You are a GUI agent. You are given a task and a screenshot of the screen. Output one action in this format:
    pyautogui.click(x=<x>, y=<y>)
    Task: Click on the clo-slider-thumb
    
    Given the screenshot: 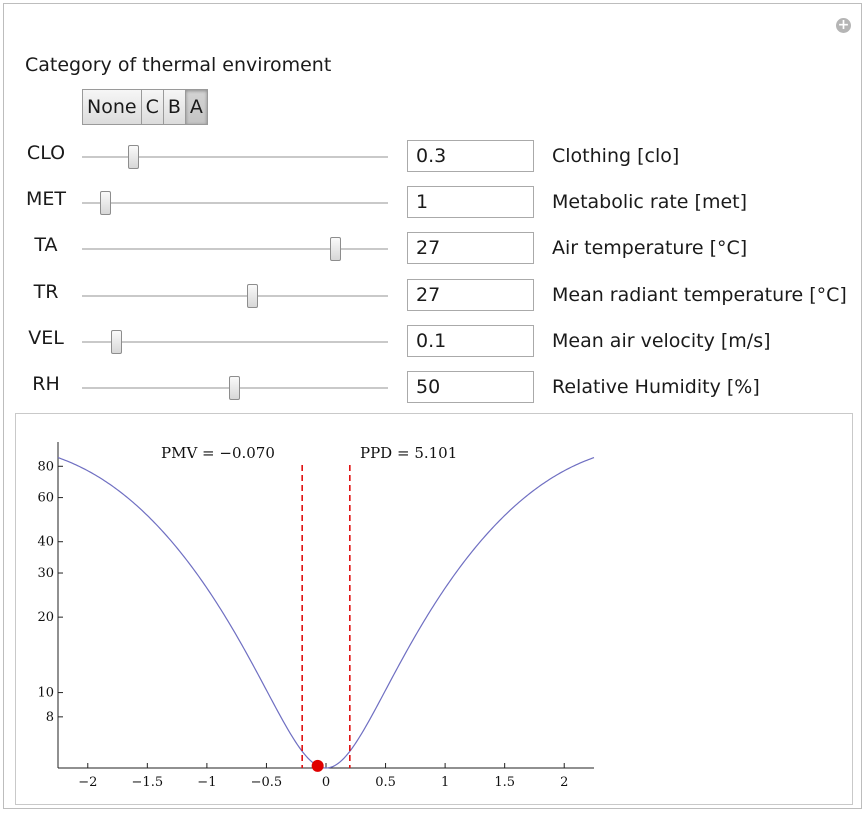 What is the action you would take?
    pyautogui.click(x=134, y=157)
    